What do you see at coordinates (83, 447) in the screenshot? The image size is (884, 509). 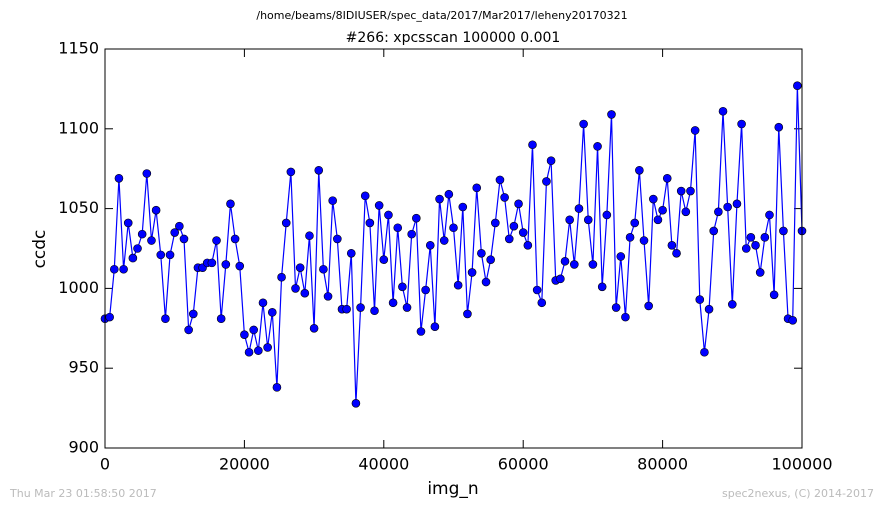 I see `y-tick-label: 900` at bounding box center [83, 447].